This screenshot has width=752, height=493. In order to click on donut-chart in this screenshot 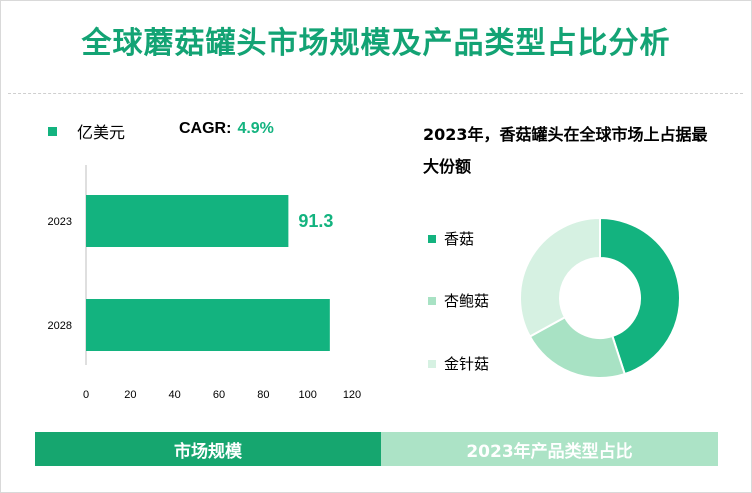, I will do `click(600, 297)`.